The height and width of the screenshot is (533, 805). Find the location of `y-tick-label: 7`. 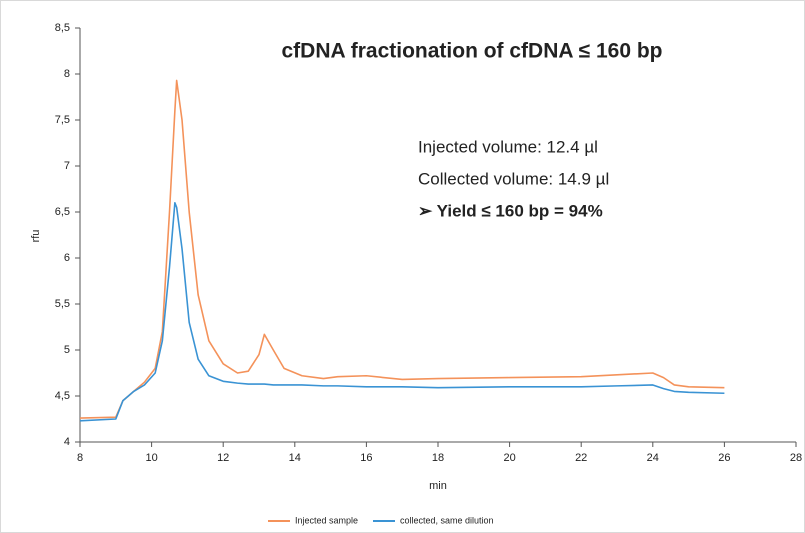

y-tick-label: 7 is located at coordinates (67, 166).